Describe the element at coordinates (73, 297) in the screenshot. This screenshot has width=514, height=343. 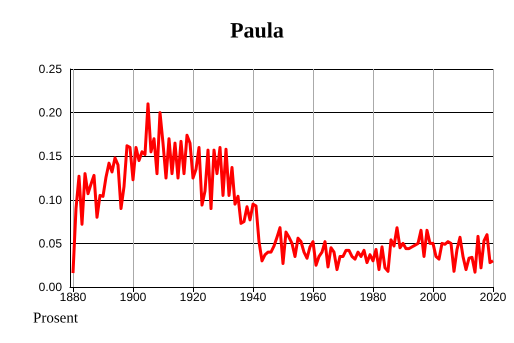
I see `x-tick-label: 1880` at that location.